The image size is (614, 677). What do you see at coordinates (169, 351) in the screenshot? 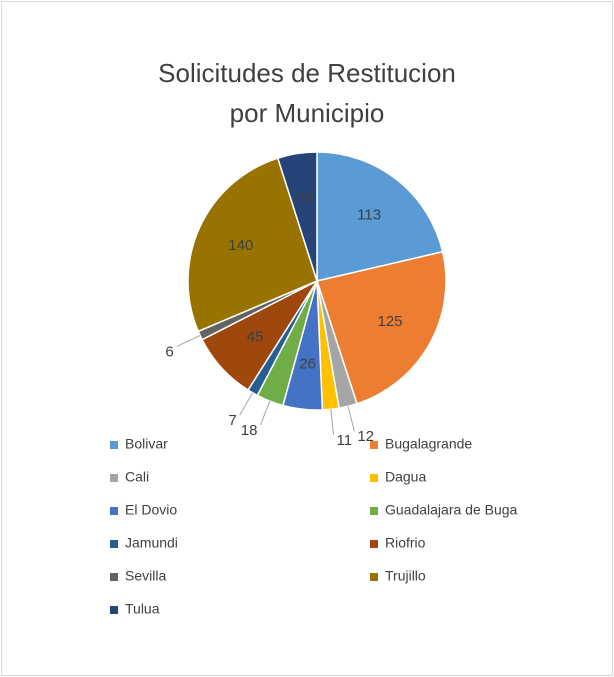
I see `data-label: 6` at bounding box center [169, 351].